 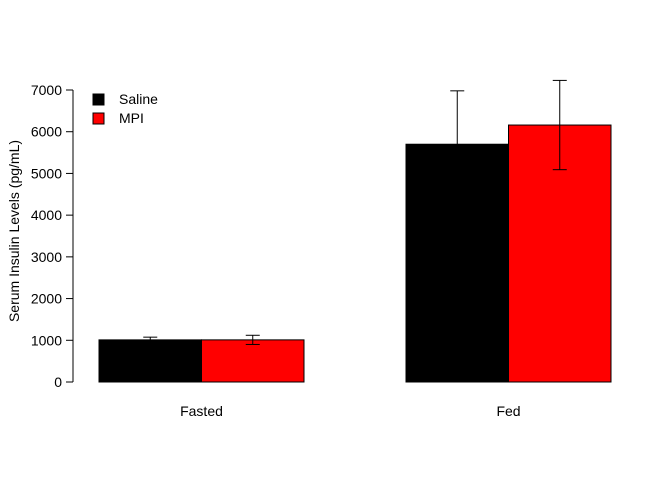 I want to click on y-tick-label: 0, so click(x=58, y=382).